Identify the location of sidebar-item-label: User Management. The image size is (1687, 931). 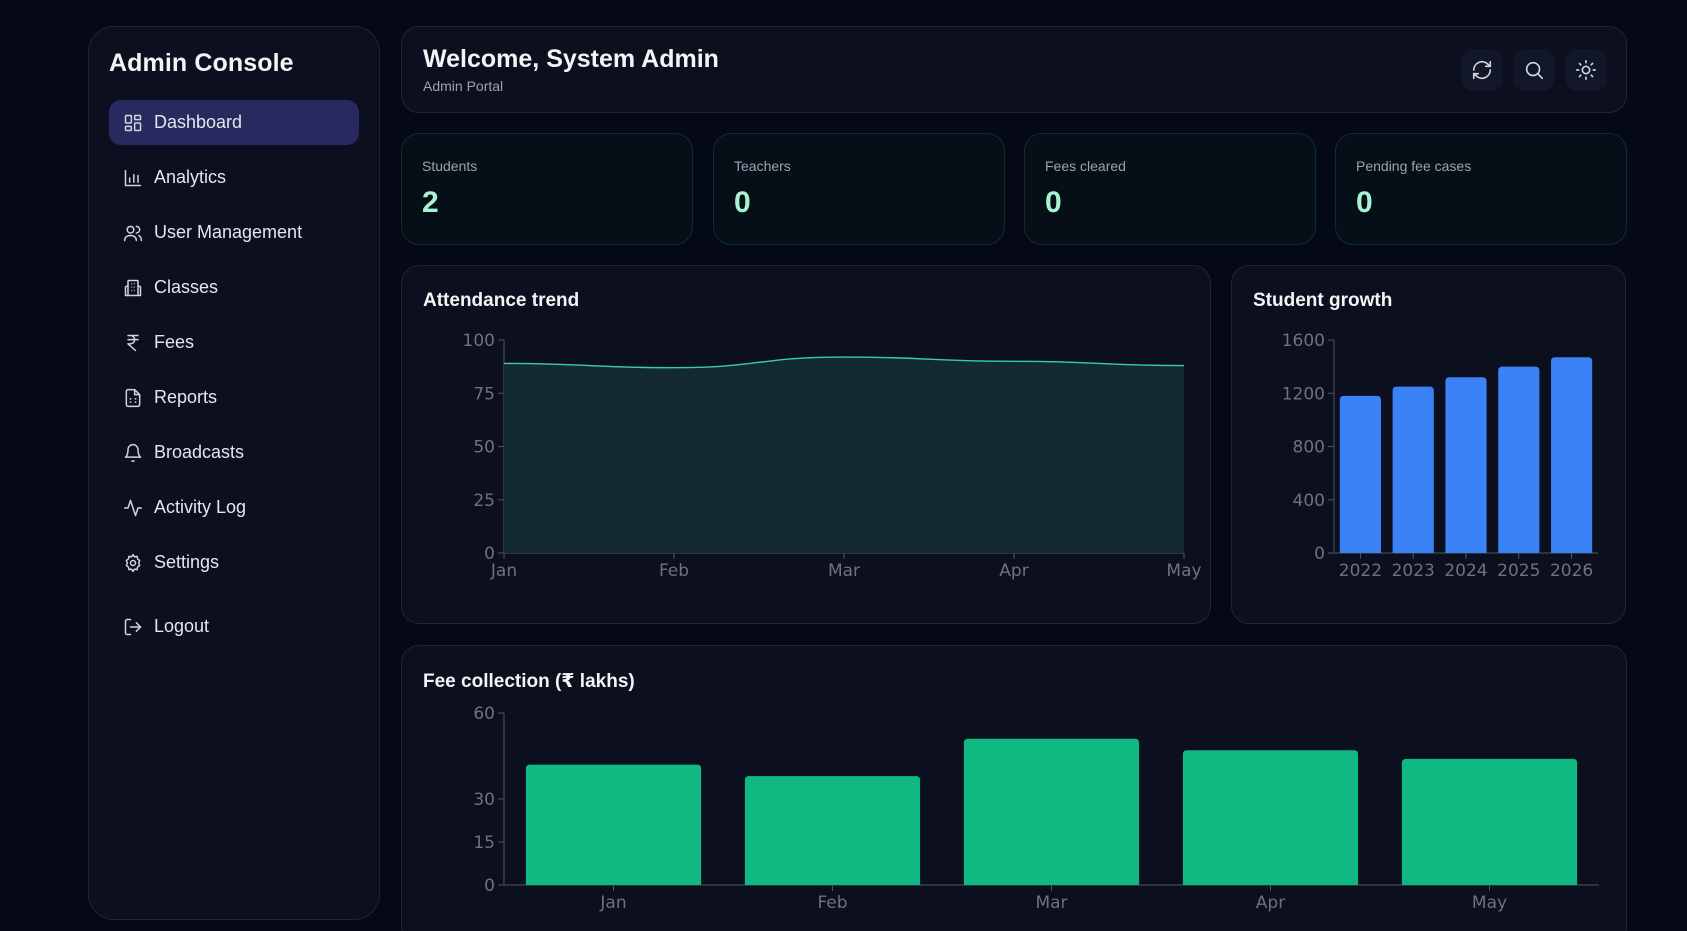
(228, 232).